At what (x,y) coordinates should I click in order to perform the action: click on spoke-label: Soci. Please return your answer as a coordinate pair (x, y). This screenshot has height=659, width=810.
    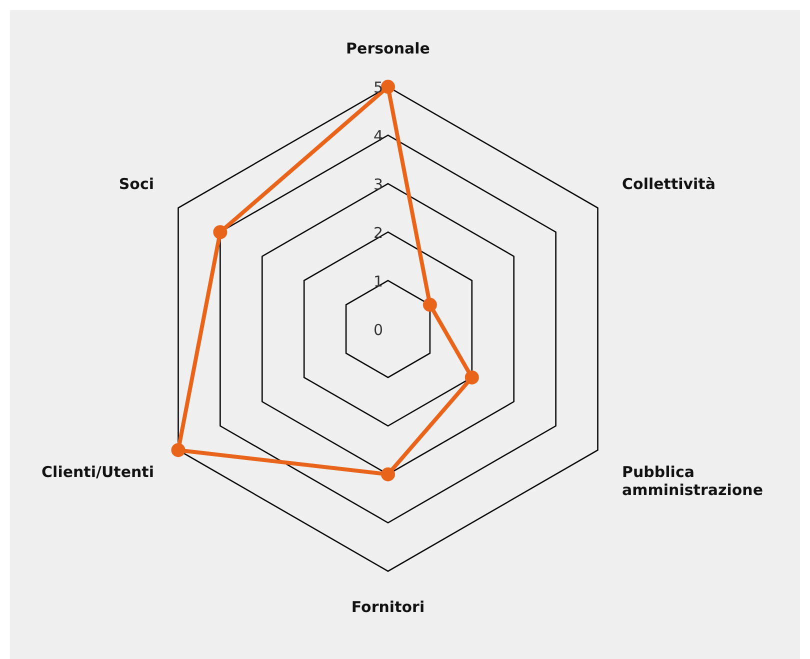
    Looking at the image, I should click on (136, 183).